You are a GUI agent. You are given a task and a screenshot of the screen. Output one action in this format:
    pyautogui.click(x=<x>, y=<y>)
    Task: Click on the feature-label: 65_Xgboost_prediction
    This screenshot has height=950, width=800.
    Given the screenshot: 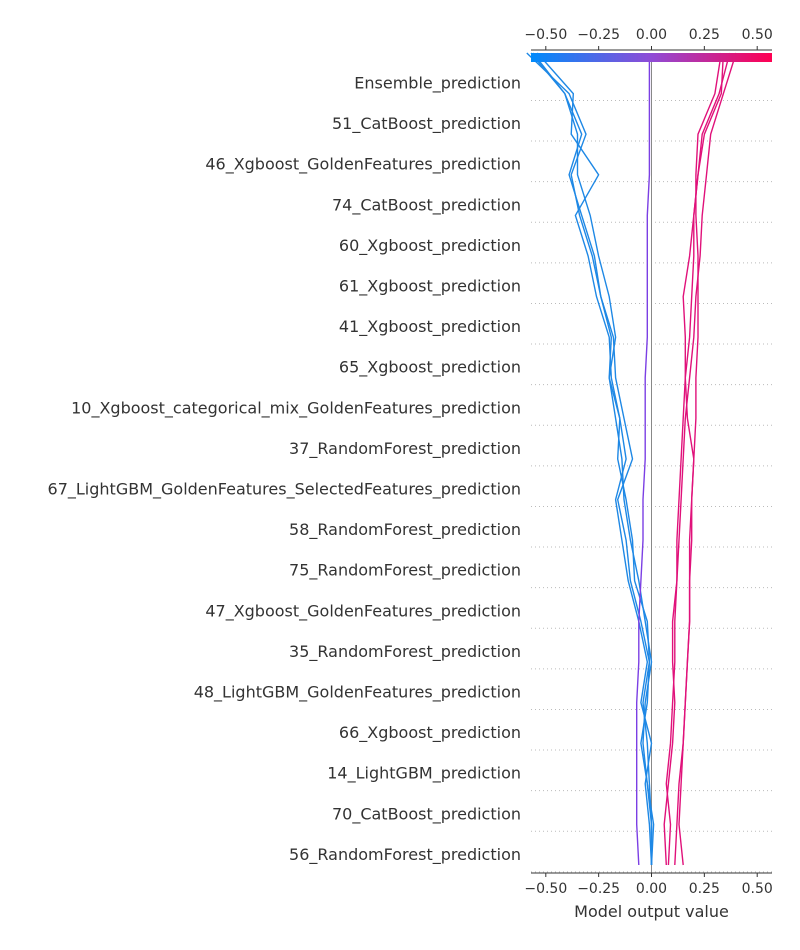 What is the action you would take?
    pyautogui.click(x=430, y=368)
    